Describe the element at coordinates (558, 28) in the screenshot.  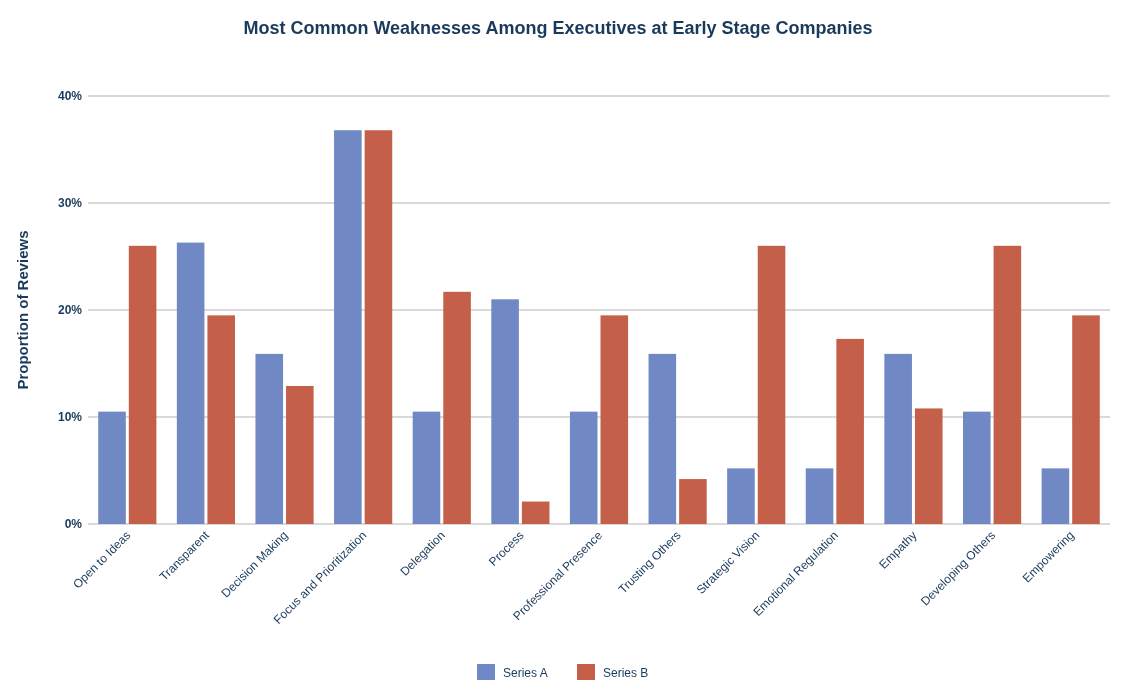
I see `chart-title: Most Common Weaknesses Among Executives at Early Stage Companies` at that location.